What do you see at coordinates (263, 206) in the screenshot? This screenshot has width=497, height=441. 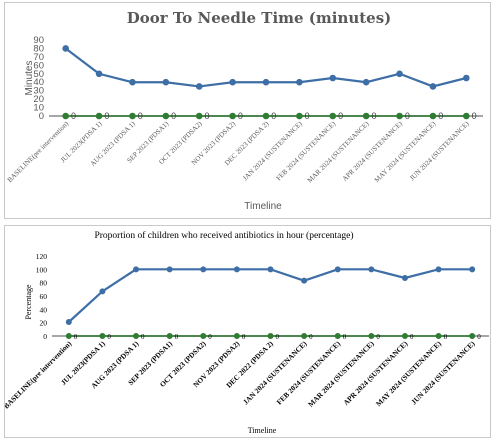 I see `chart-1-xlabel: Timeline` at bounding box center [263, 206].